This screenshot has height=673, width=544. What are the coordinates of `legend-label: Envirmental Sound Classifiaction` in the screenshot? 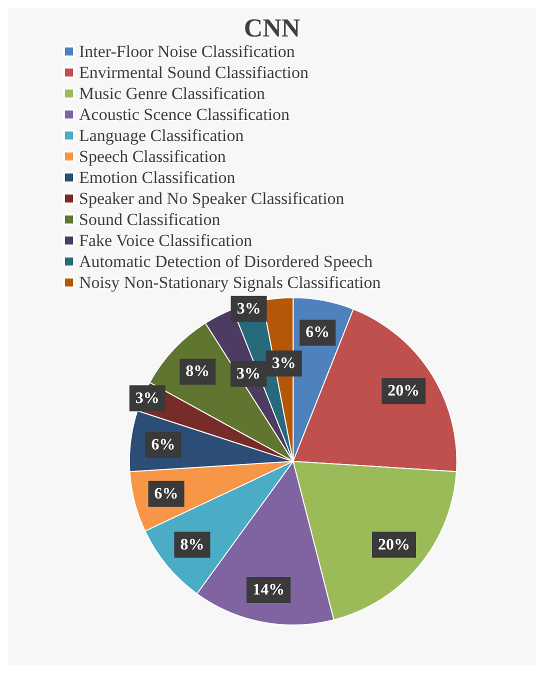 It's located at (194, 72).